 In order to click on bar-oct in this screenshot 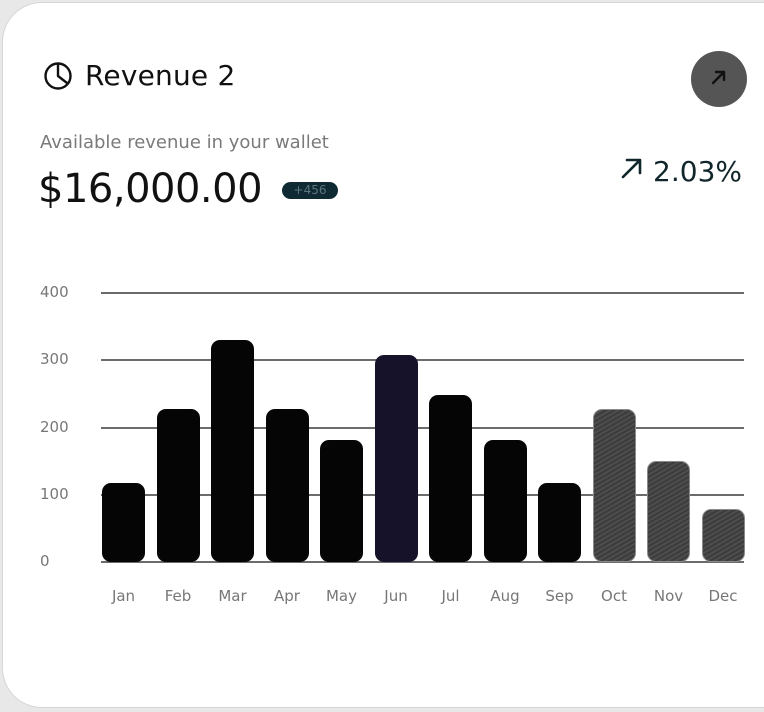, I will do `click(614, 485)`.